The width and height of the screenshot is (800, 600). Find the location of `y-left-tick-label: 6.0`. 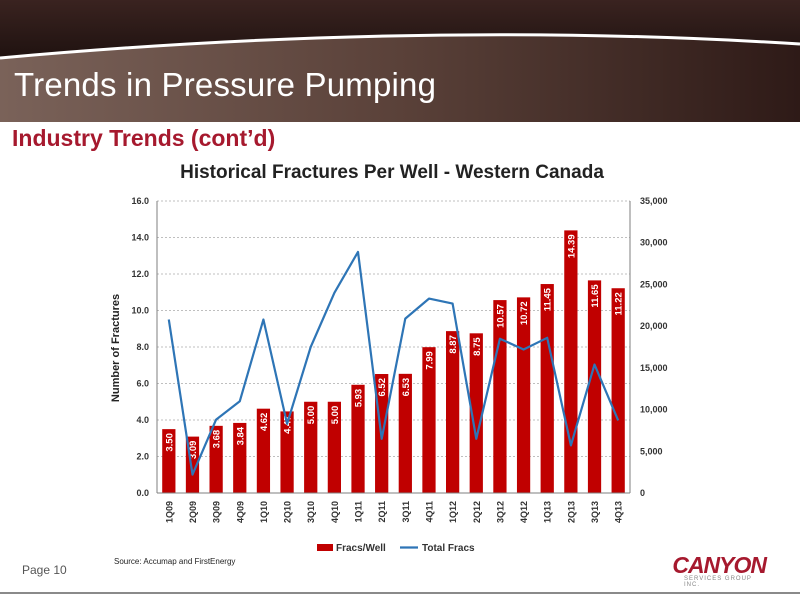

y-left-tick-label: 6.0 is located at coordinates (142, 384).